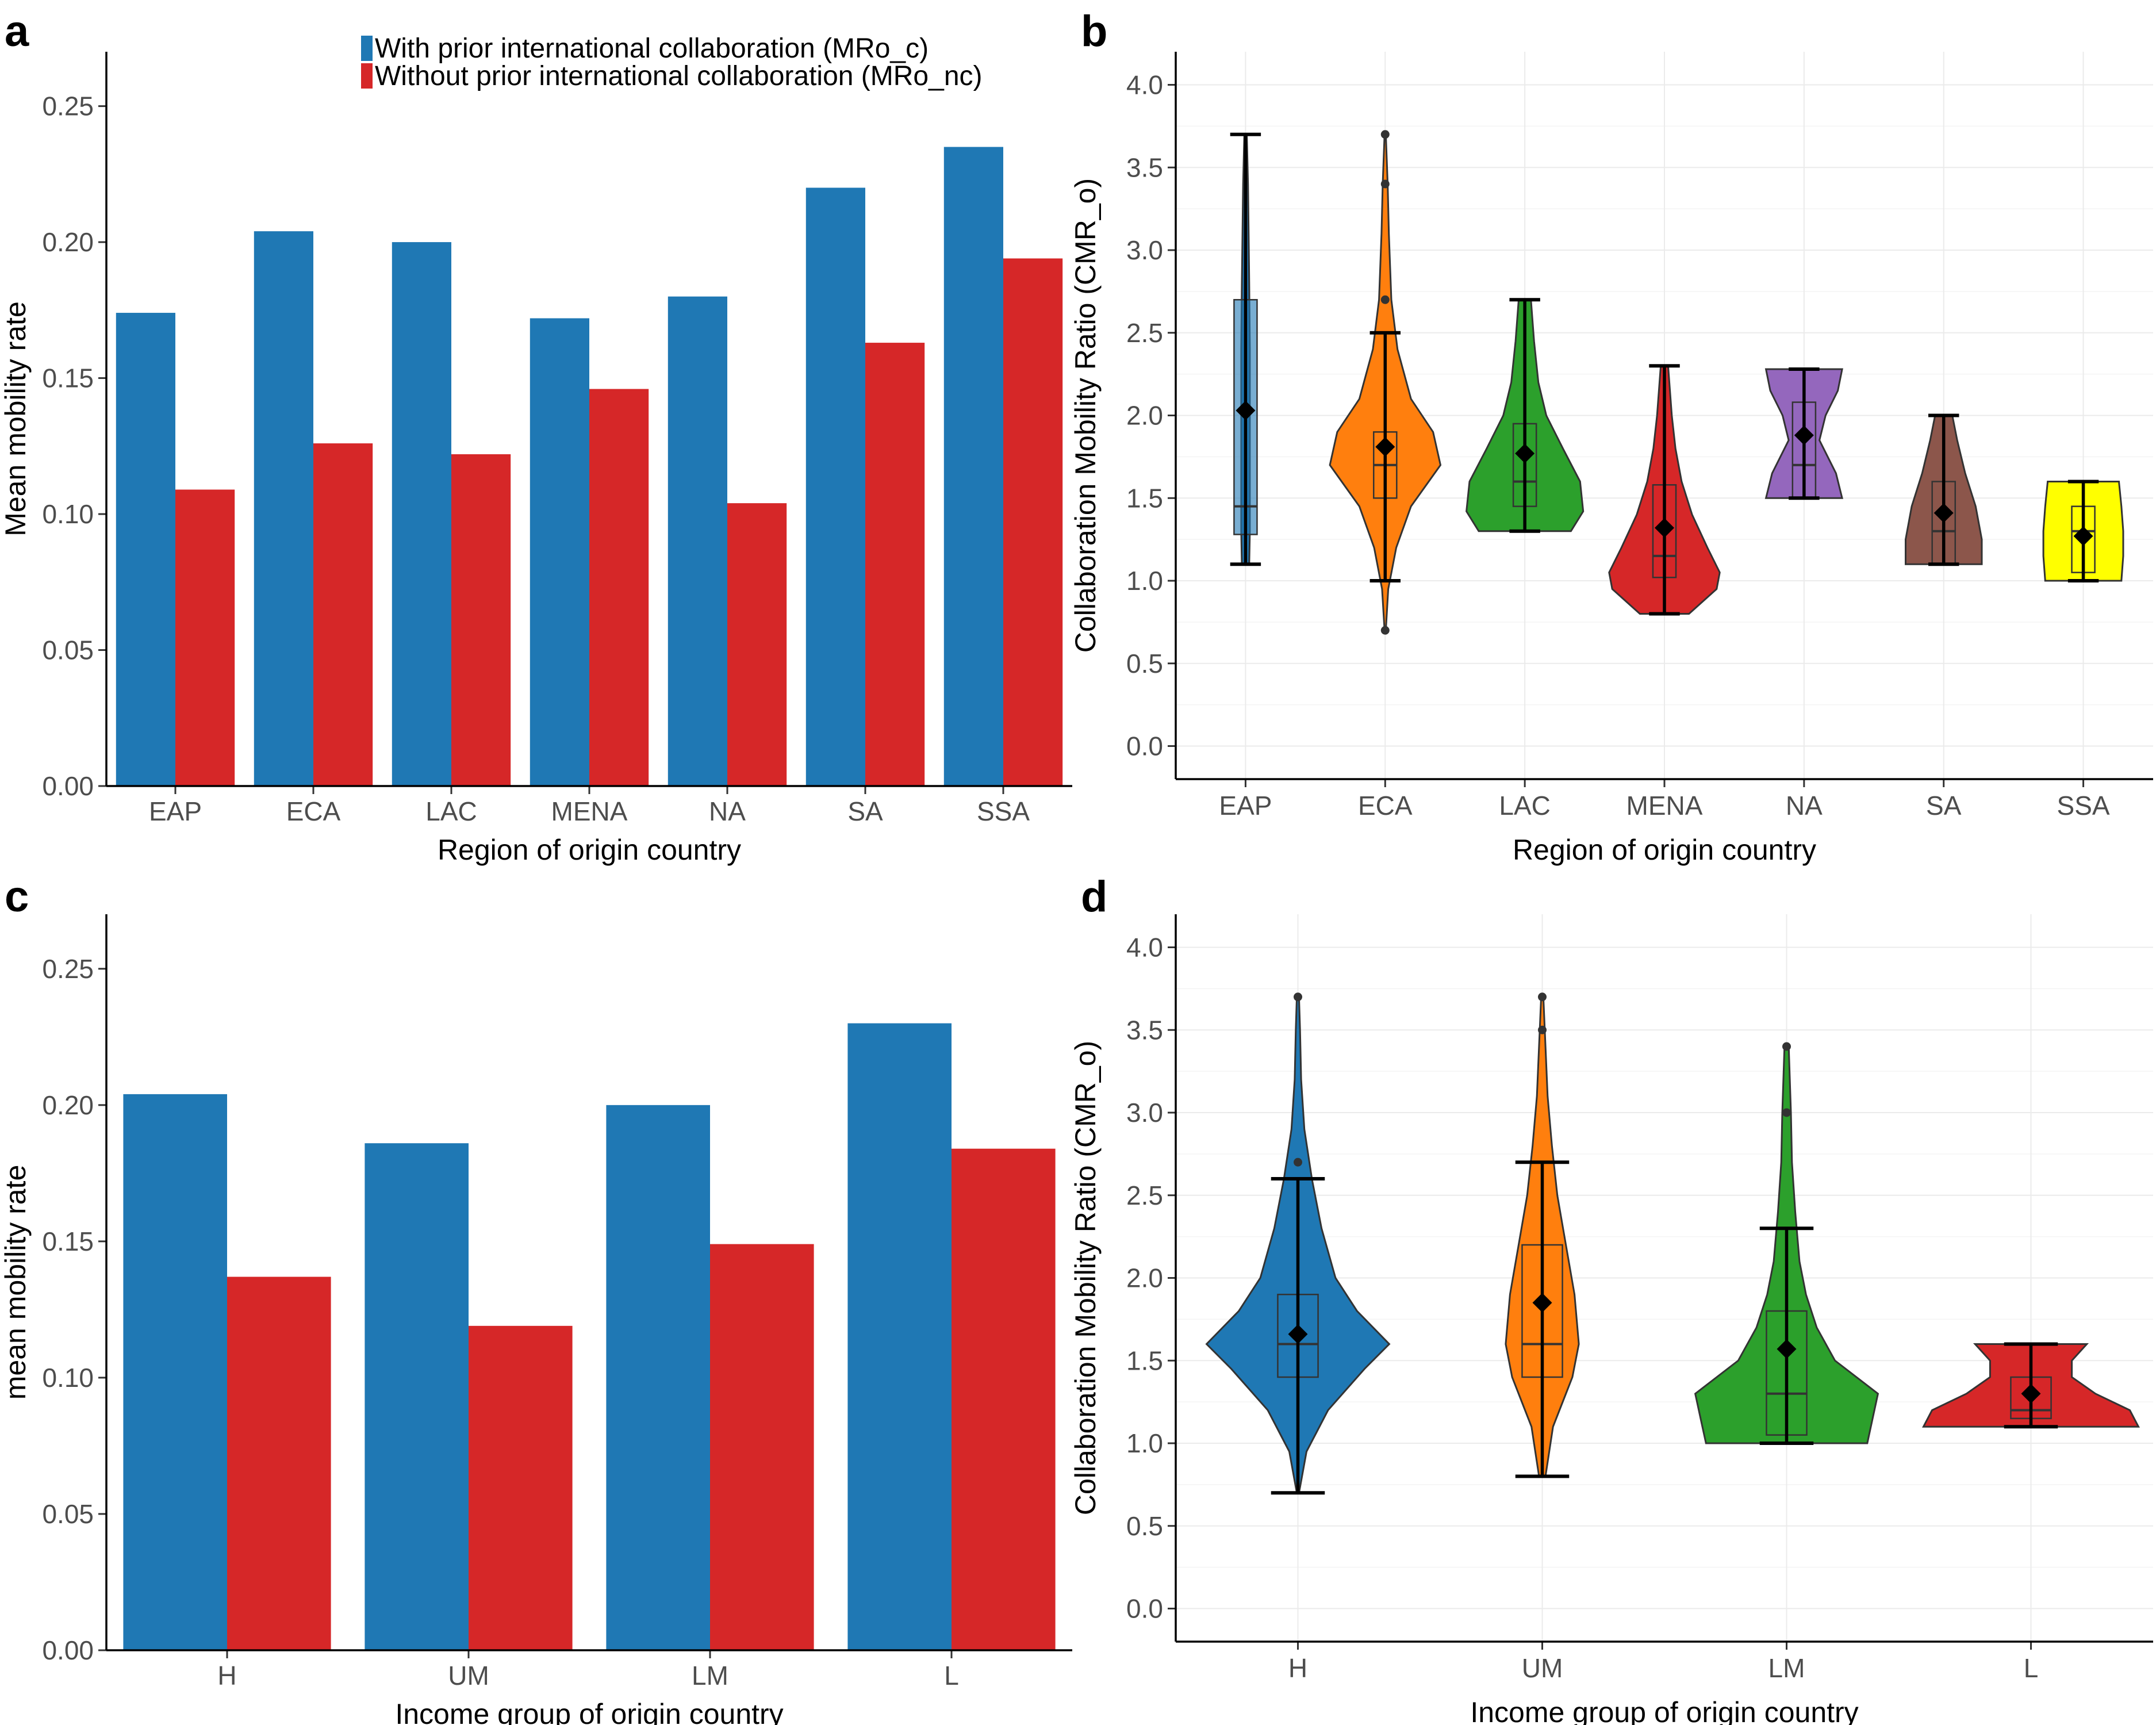 The width and height of the screenshot is (2156, 1725). Describe the element at coordinates (1786, 1668) in the screenshot. I see `x-tick-label: LM` at that location.